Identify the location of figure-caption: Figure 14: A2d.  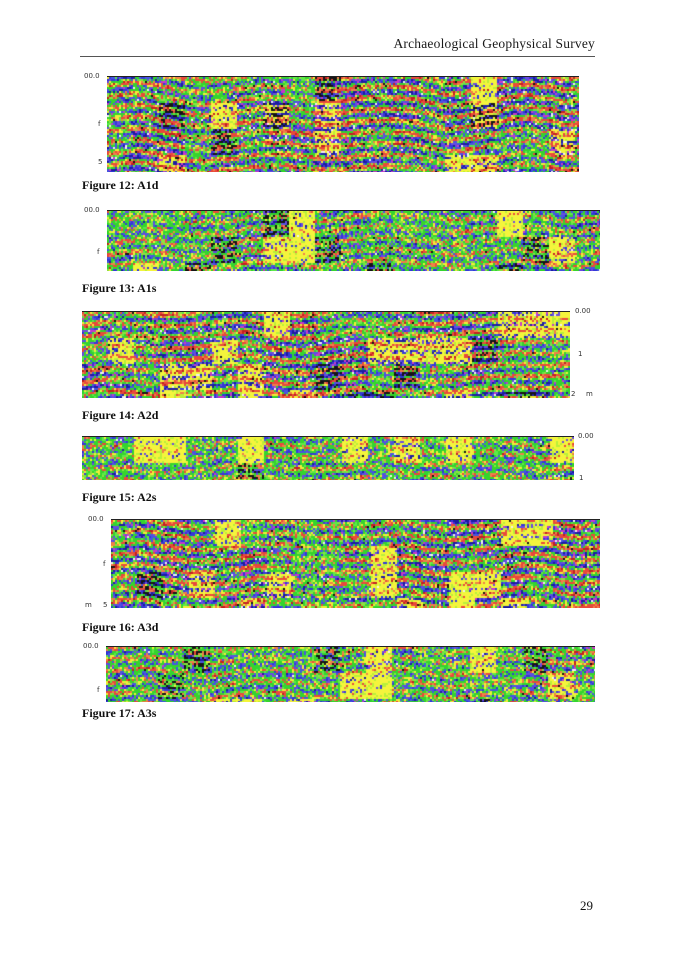
(120, 415).